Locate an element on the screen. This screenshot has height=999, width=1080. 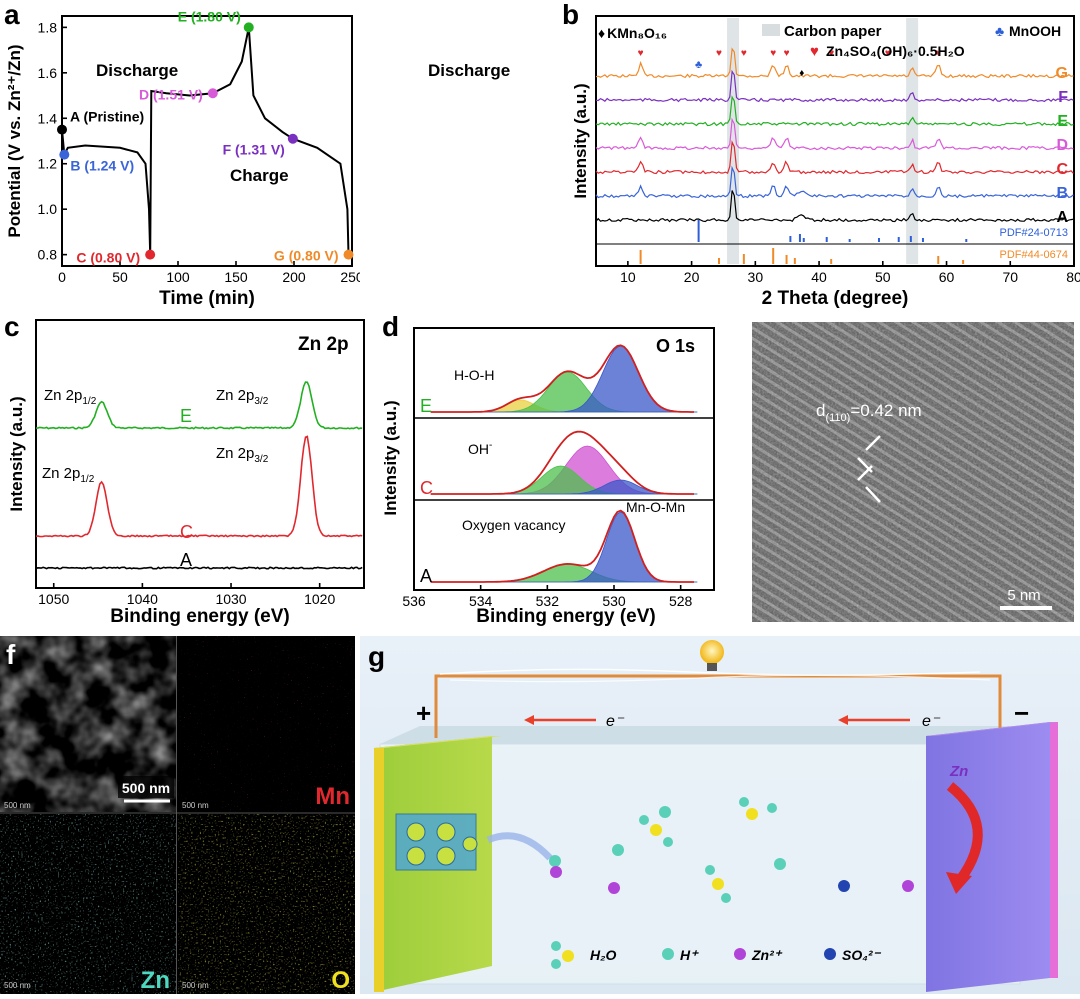
xrd-curve-a is located at coordinates (834, 206).